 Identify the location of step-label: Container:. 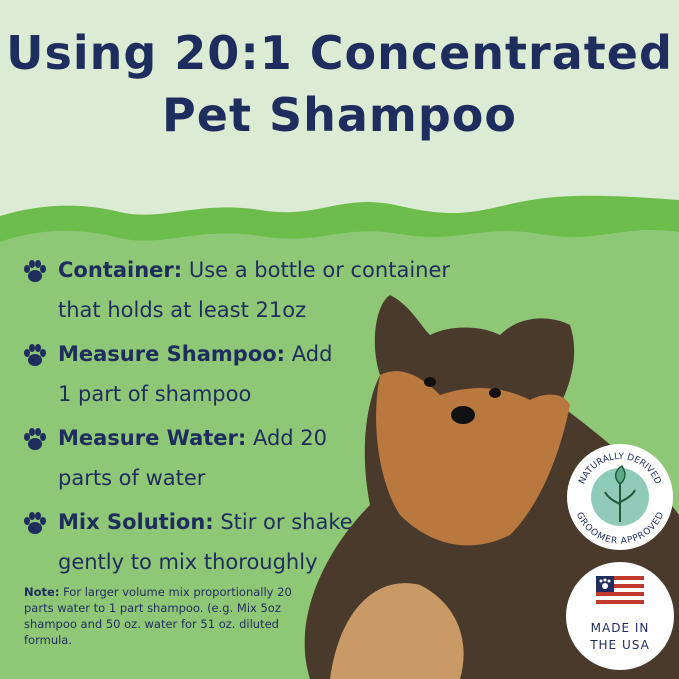
(120, 270).